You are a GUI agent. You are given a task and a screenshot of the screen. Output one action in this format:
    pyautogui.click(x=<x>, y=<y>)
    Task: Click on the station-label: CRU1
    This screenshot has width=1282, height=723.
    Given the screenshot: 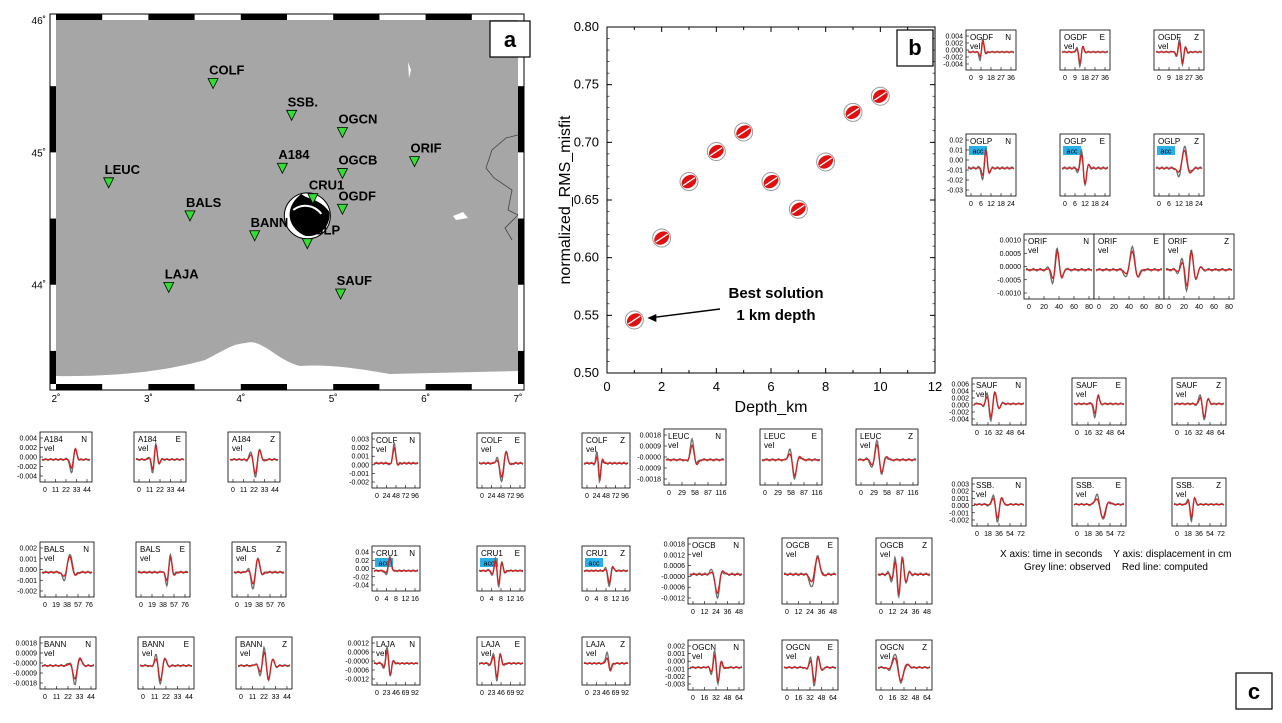 What is the action you would take?
    pyautogui.click(x=326, y=185)
    